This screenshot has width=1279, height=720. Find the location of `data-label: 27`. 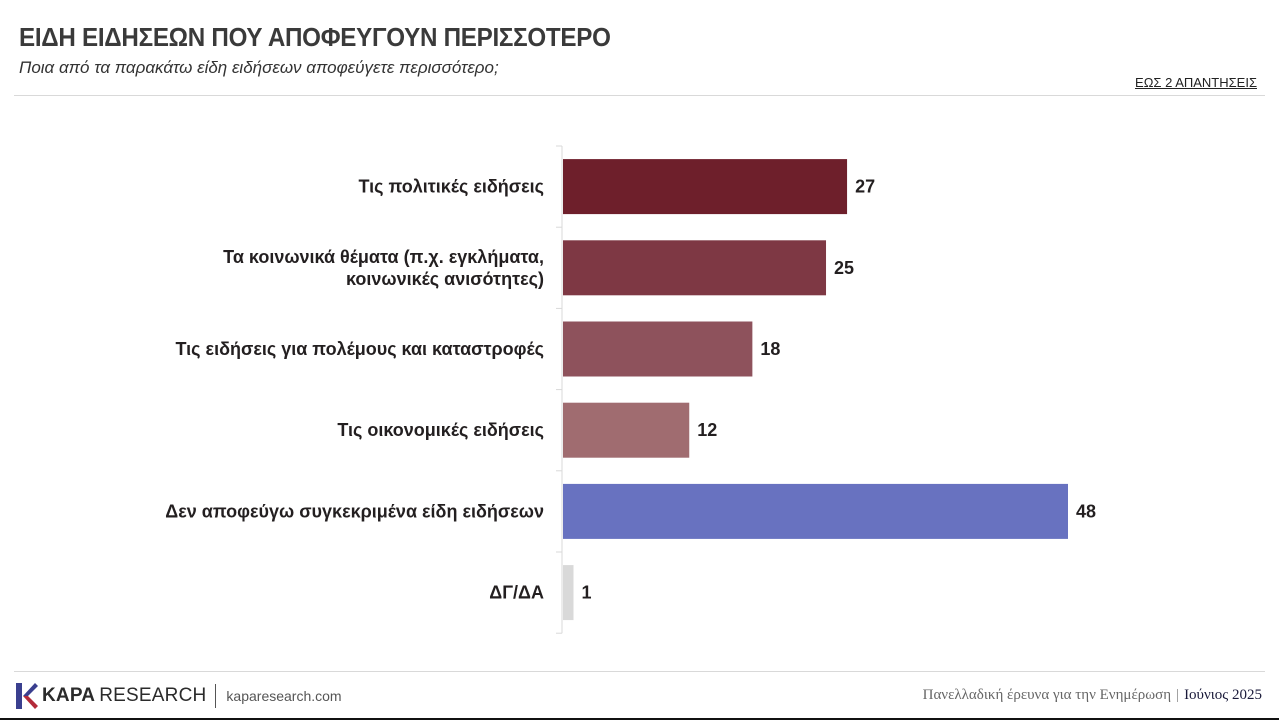

data-label: 27 is located at coordinates (865, 187).